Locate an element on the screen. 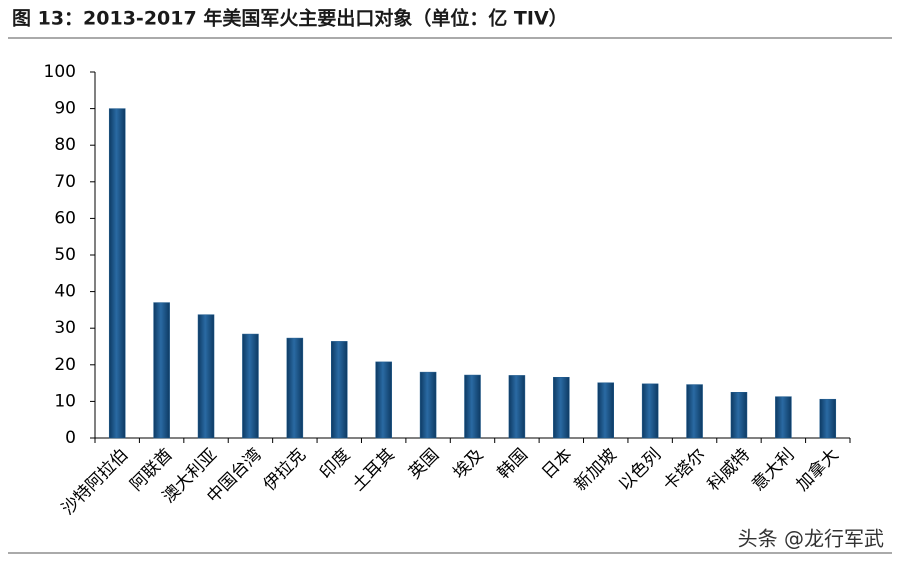 Image resolution: width=900 pixels, height=566 pixels. x-tick-label: 土耳其 is located at coordinates (374, 470).